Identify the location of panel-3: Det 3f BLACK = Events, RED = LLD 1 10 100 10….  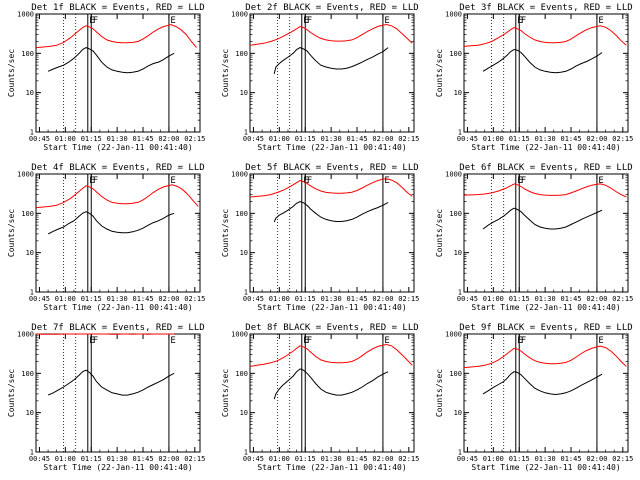
(534, 77).